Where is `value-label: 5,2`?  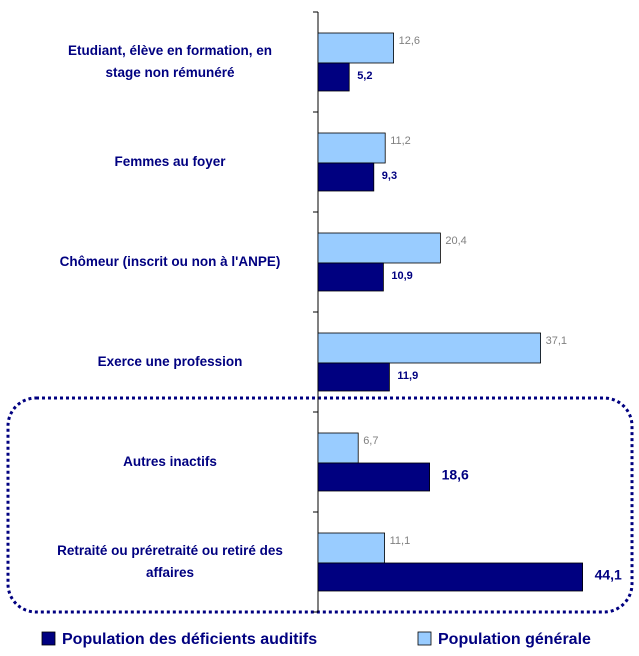
value-label: 5,2 is located at coordinates (364, 76).